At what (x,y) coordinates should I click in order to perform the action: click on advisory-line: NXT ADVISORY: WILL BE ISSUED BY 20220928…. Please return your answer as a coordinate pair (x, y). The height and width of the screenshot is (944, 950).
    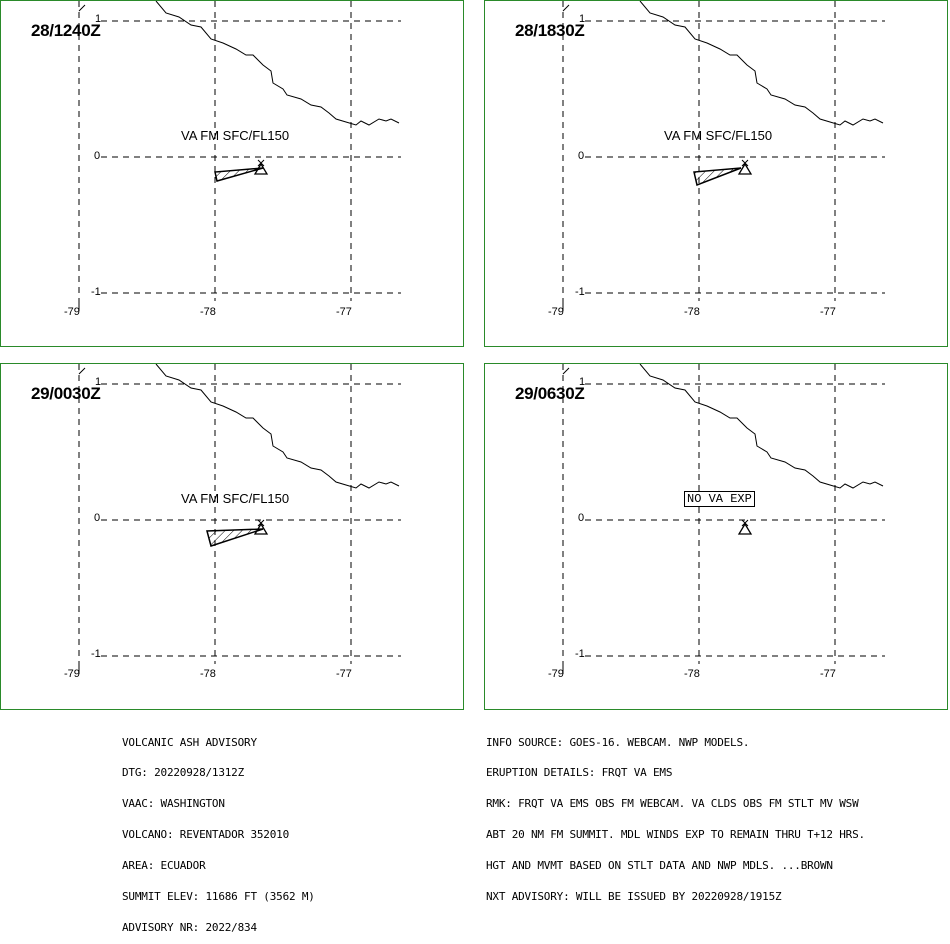
    Looking at the image, I should click on (634, 897).